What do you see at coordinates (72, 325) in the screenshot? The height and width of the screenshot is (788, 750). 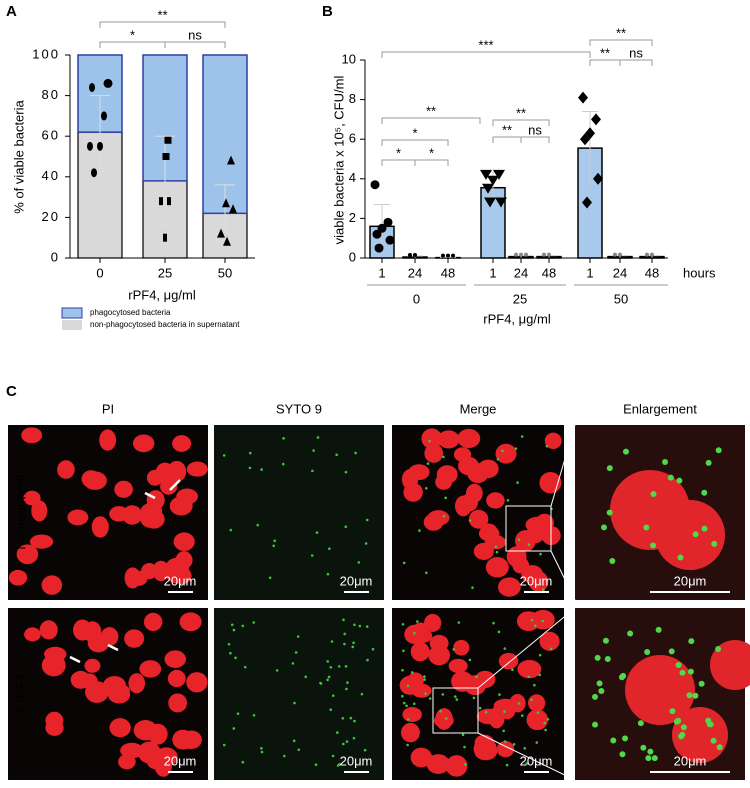 I see `legend-swatch` at bounding box center [72, 325].